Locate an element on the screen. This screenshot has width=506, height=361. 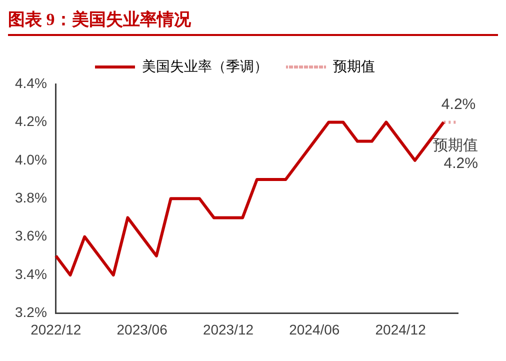
chart-title: 图表 9：美国失业率情况 is located at coordinates (253, 22).